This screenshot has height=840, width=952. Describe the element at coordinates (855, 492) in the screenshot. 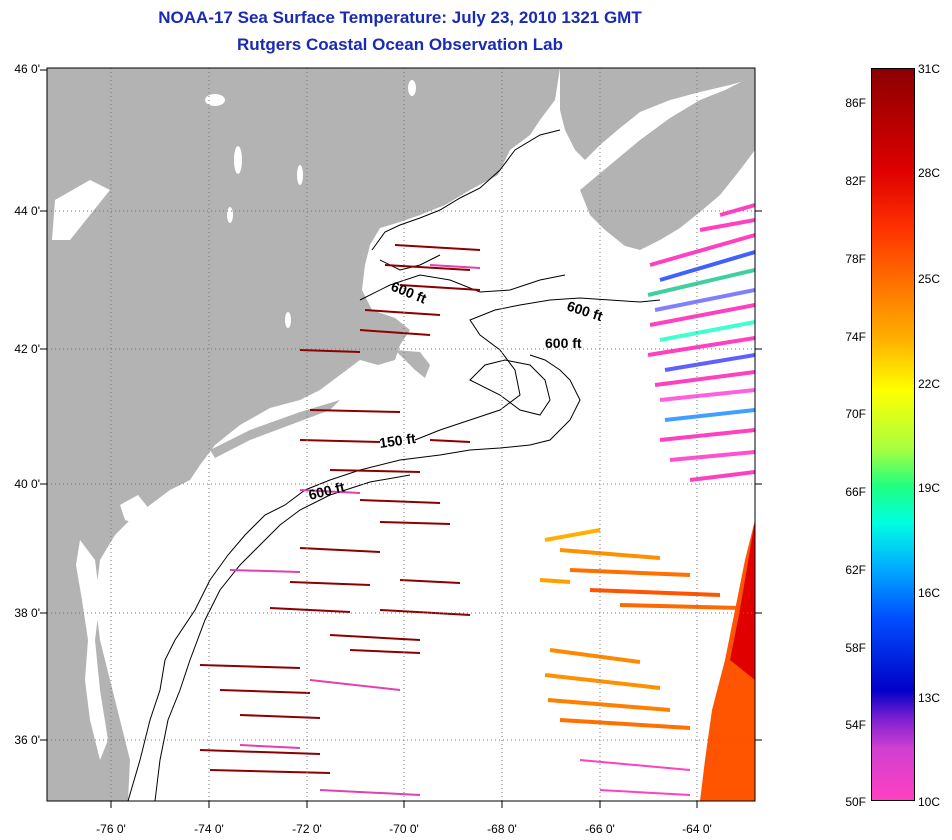

I see `colorbar-f-label: 66F` at that location.